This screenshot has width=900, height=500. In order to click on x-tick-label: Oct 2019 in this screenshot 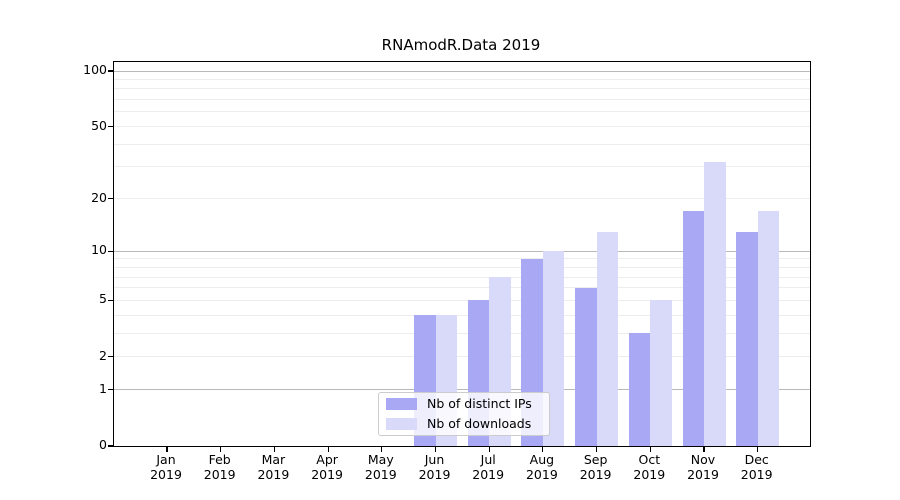, I will do `click(649, 467)`.